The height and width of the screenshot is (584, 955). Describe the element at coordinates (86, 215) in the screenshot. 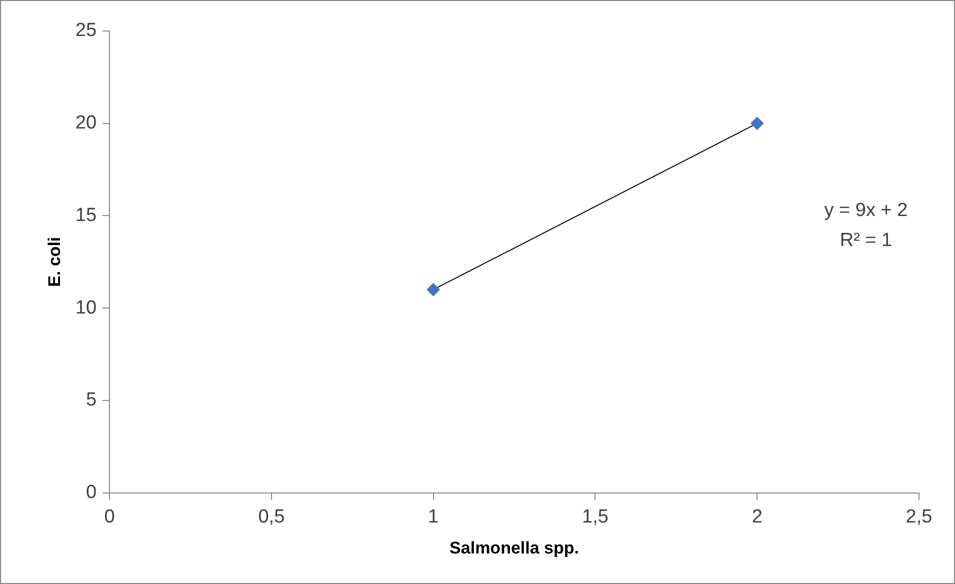

I see `y-tick-label: 15` at that location.